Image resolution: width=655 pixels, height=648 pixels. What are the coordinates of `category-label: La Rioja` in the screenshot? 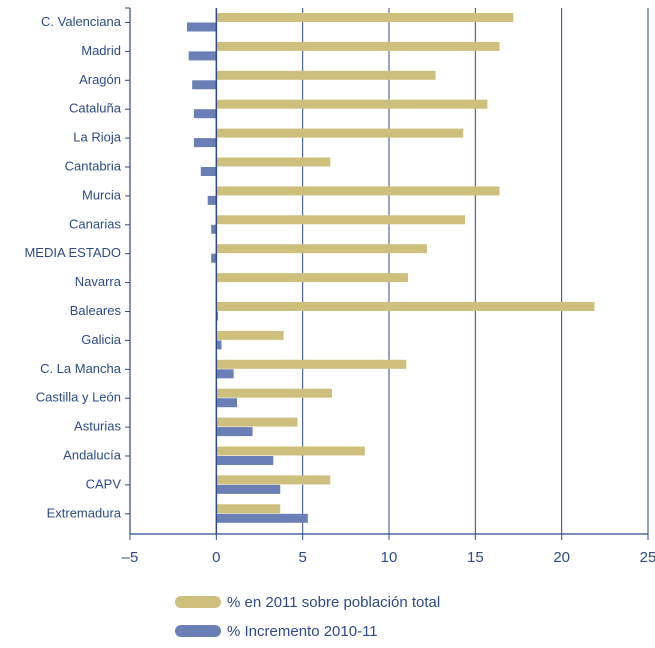 It's located at (97, 137).